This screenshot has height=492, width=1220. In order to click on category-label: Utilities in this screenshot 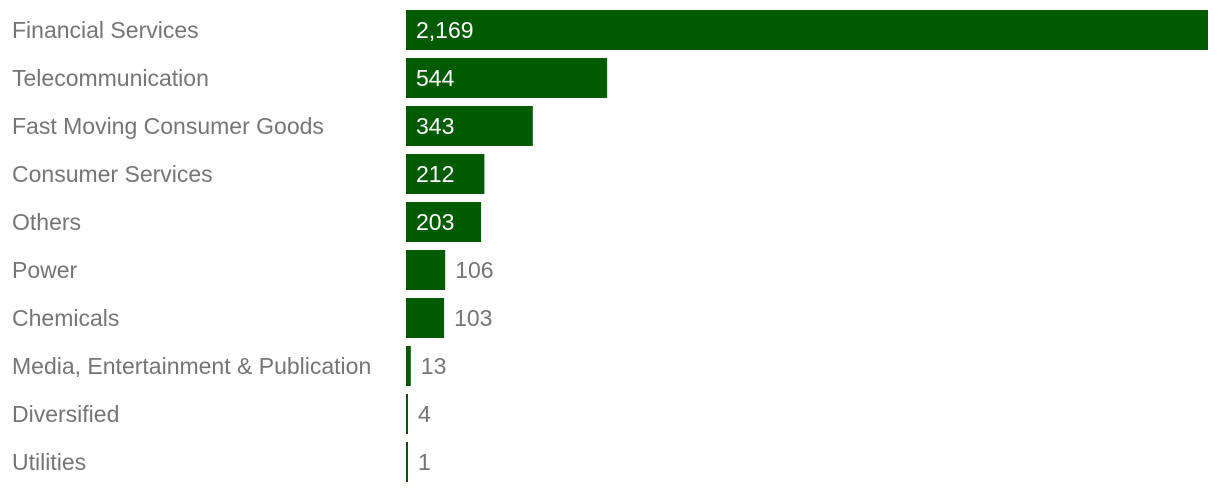, I will do `click(49, 462)`.